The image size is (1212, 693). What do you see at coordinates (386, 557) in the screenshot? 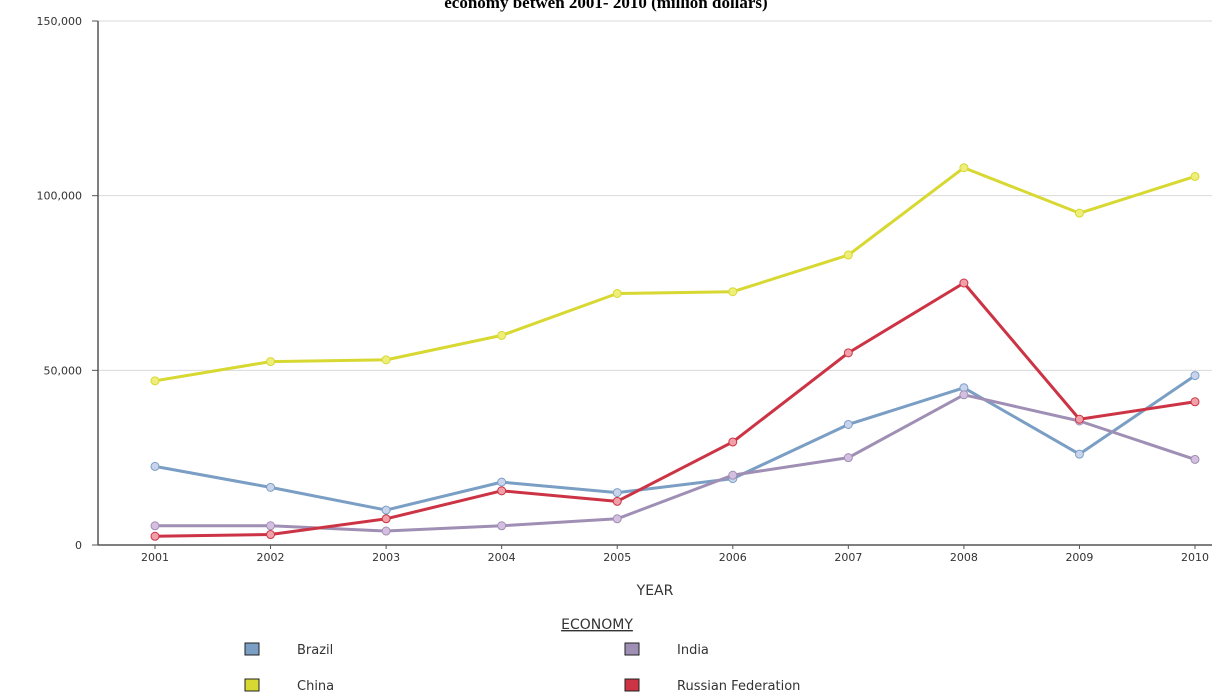
I see `x-tick-label: 2003` at bounding box center [386, 557].